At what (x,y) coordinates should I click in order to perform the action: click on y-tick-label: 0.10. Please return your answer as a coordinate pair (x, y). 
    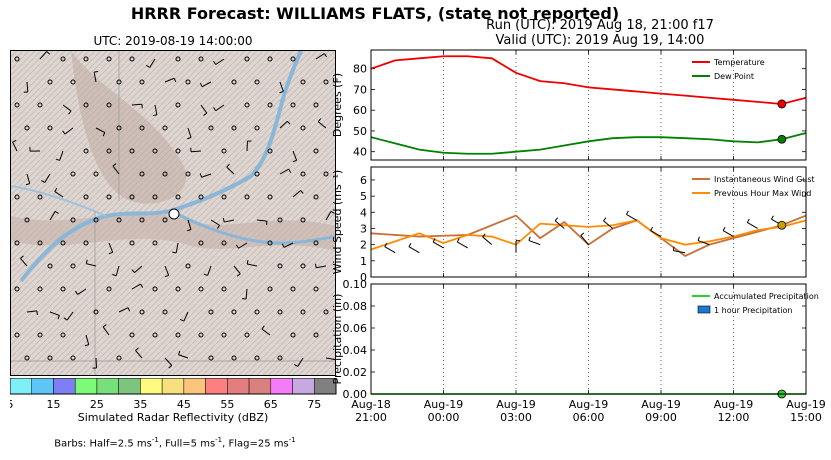
    Looking at the image, I should click on (355, 284).